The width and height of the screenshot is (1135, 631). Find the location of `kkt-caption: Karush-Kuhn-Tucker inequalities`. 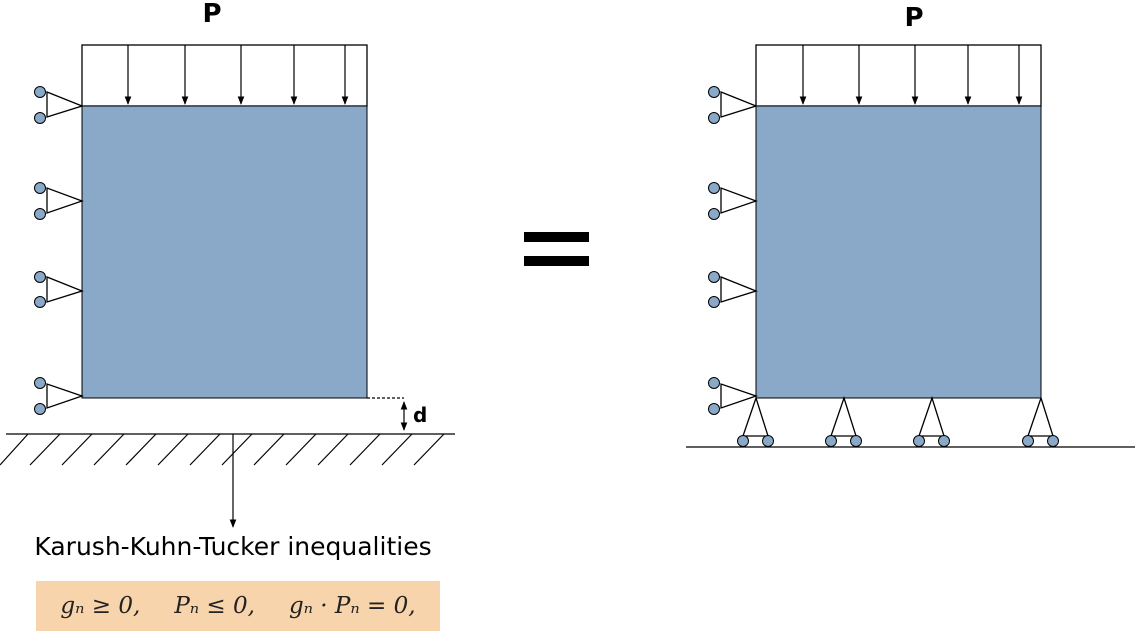

kkt-caption: Karush-Kuhn-Tucker inequalities is located at coordinates (233, 546).